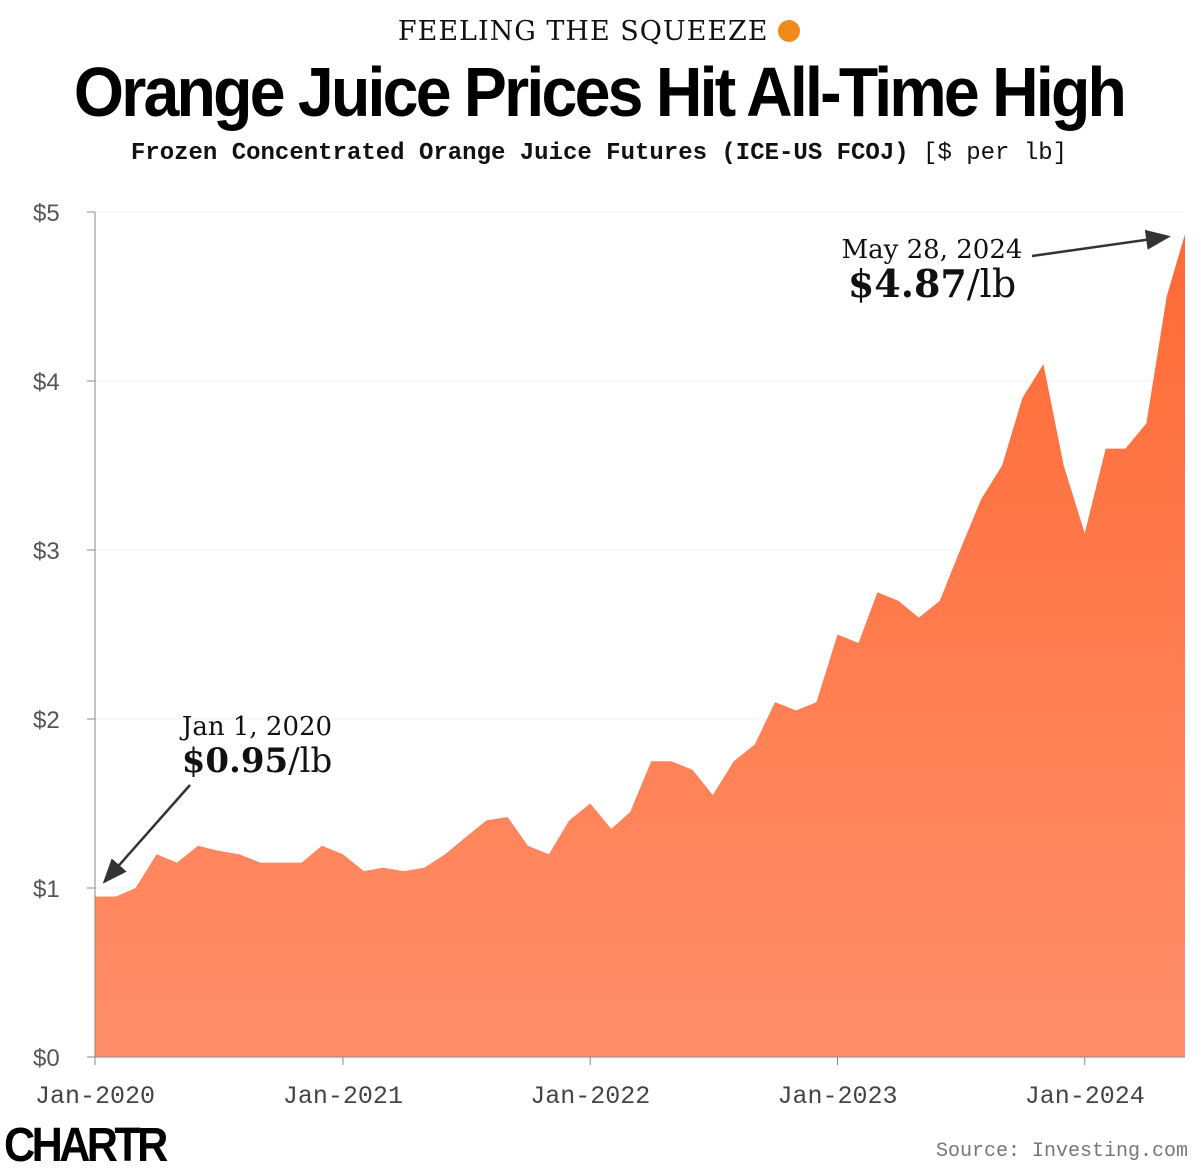  I want to click on y-tick-label: $2, so click(46, 720).